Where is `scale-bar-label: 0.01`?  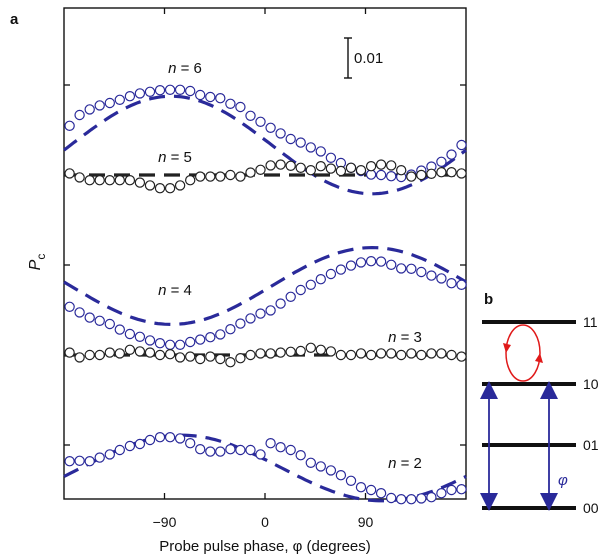 scale-bar-label: 0.01 is located at coordinates (368, 58).